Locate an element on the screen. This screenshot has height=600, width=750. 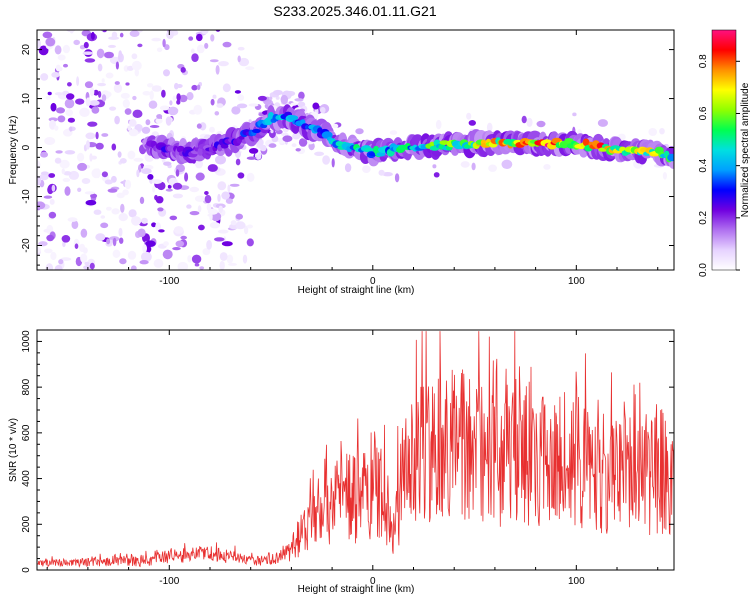
snr-x-label: Height of straight line (km) is located at coordinates (356, 589).